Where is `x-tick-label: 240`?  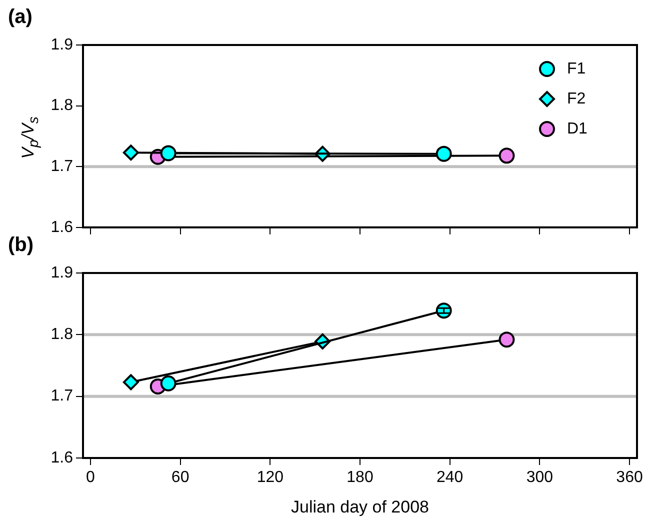 x-tick-label: 240 is located at coordinates (450, 477).